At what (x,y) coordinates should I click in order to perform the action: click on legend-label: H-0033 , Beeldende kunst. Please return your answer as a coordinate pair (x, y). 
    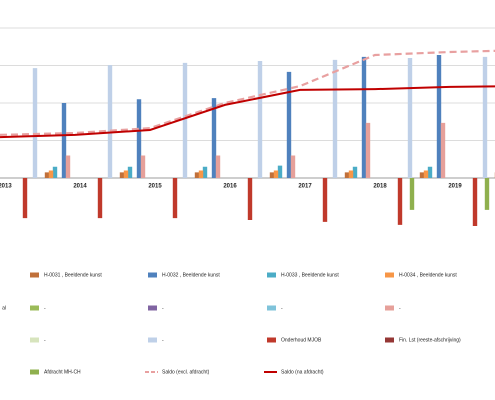
    Looking at the image, I should click on (310, 275).